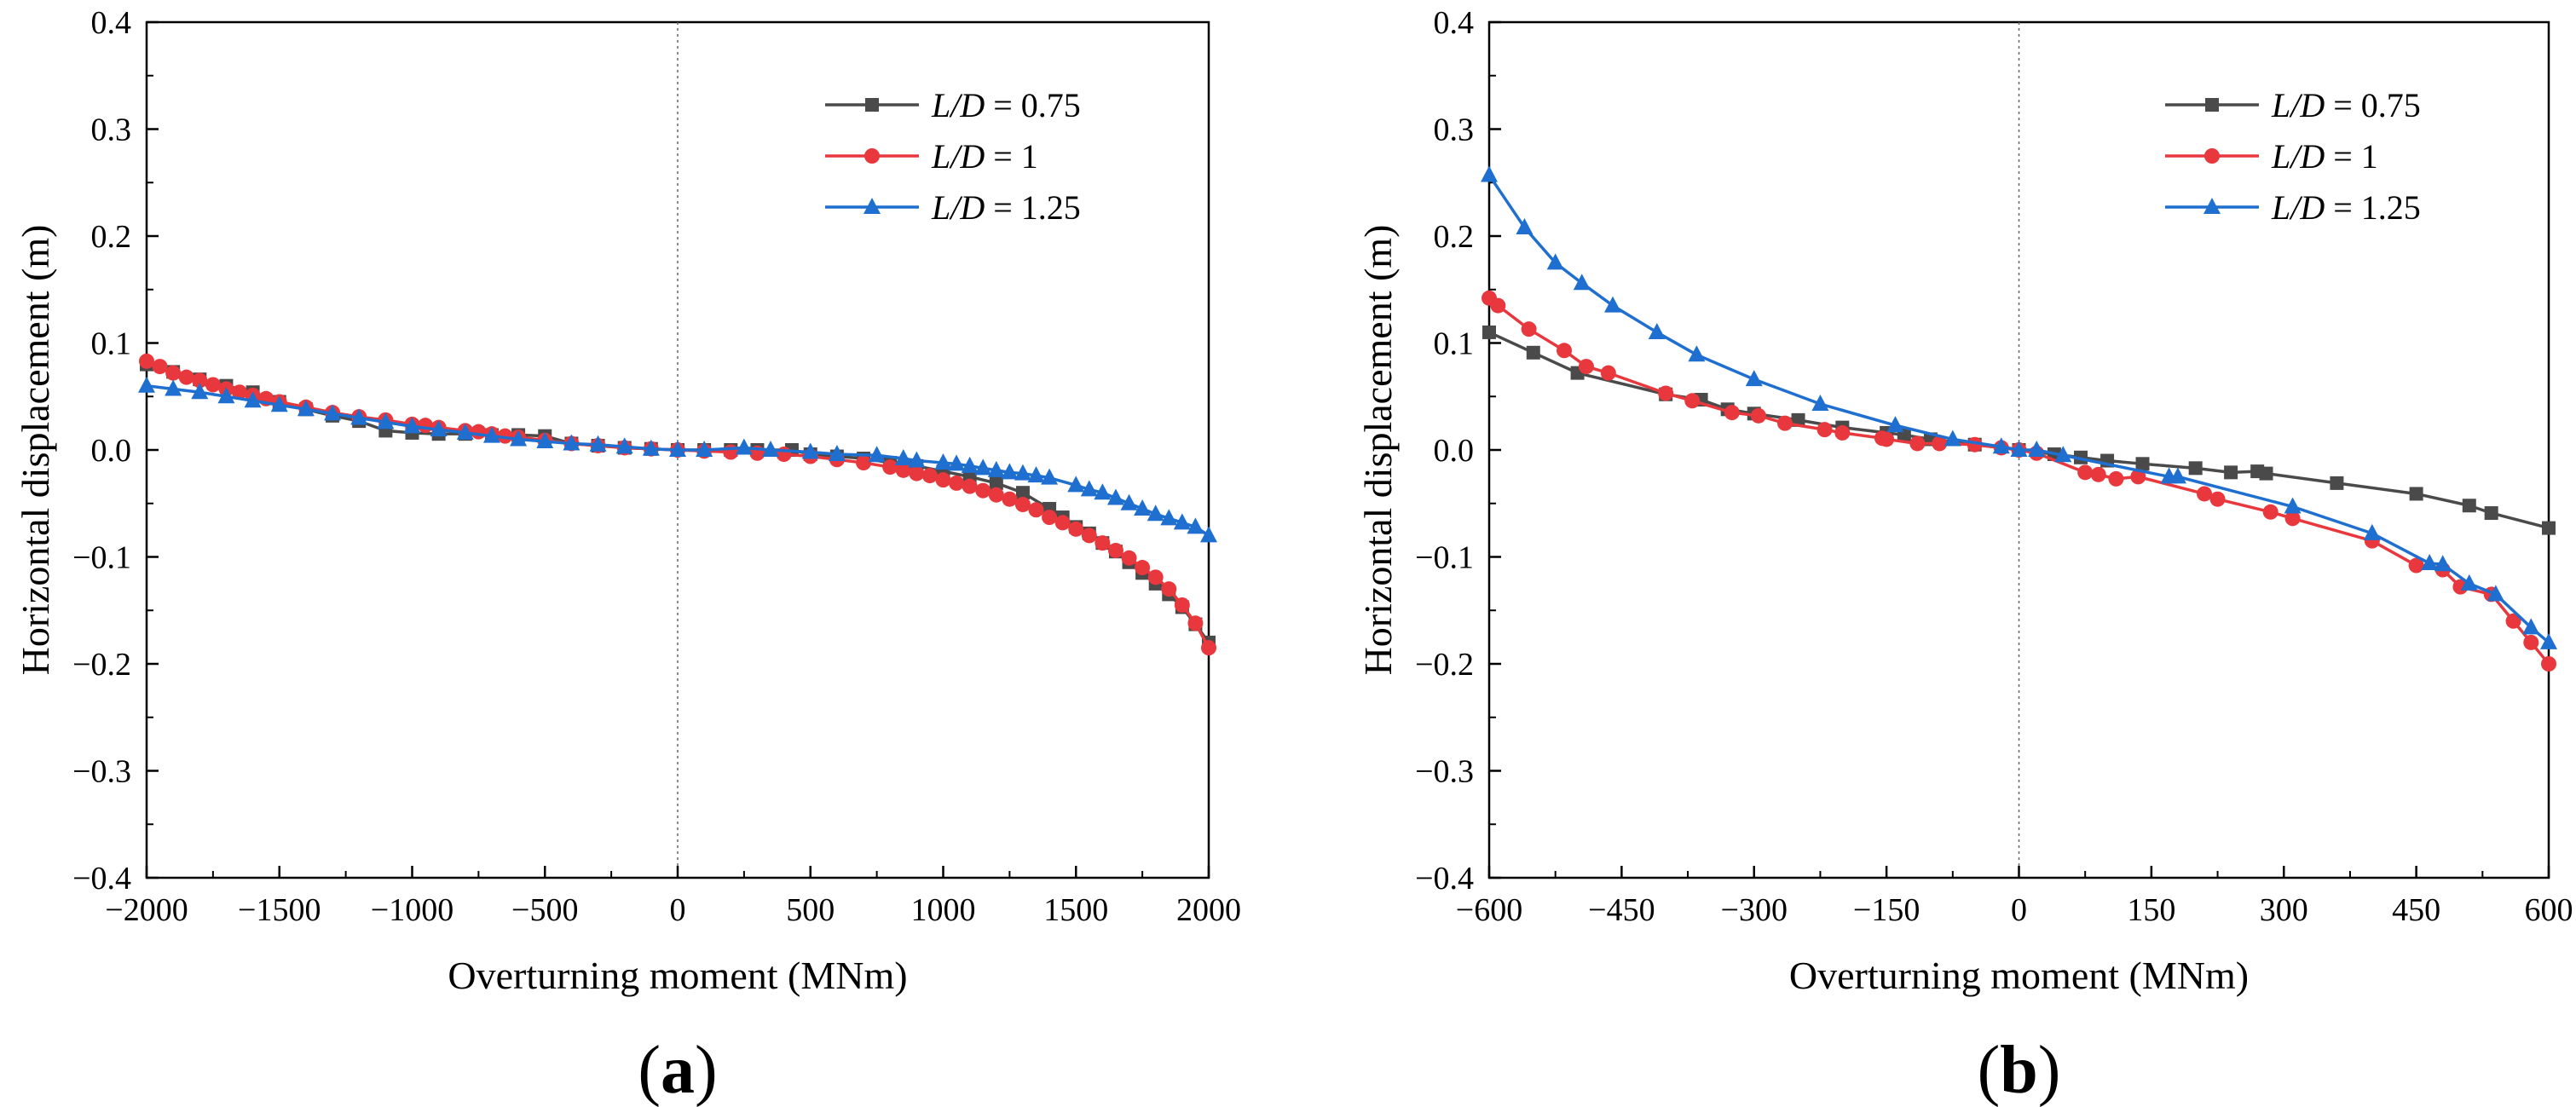 The image size is (2576, 1107). What do you see at coordinates (2416, 910) in the screenshot?
I see `x-tick-label: 450` at bounding box center [2416, 910].